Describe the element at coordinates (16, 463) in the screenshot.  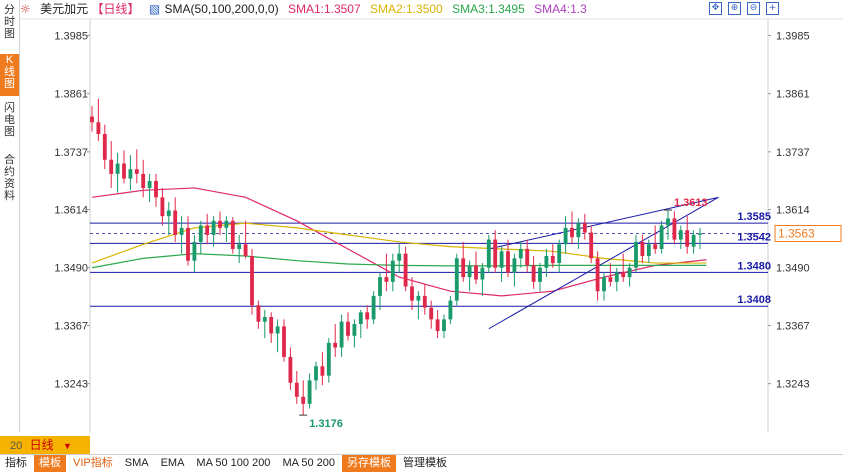
I see `bottom-tab-0: 指标` at that location.